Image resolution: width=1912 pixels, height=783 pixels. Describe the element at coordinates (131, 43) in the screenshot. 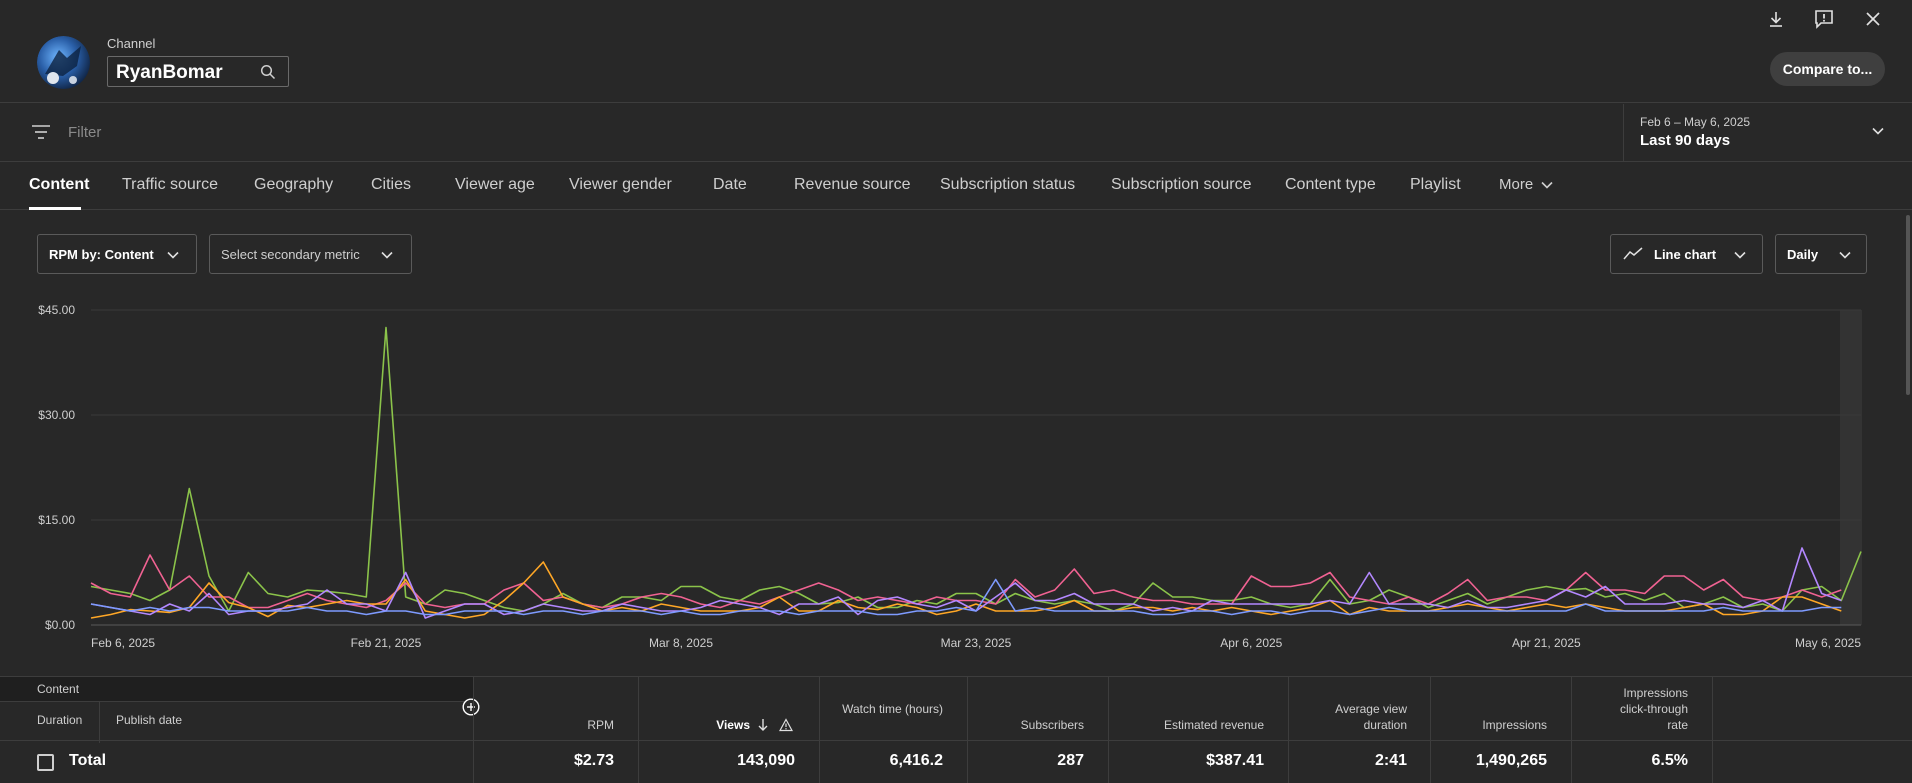

I see `channel-label: Channel` at that location.